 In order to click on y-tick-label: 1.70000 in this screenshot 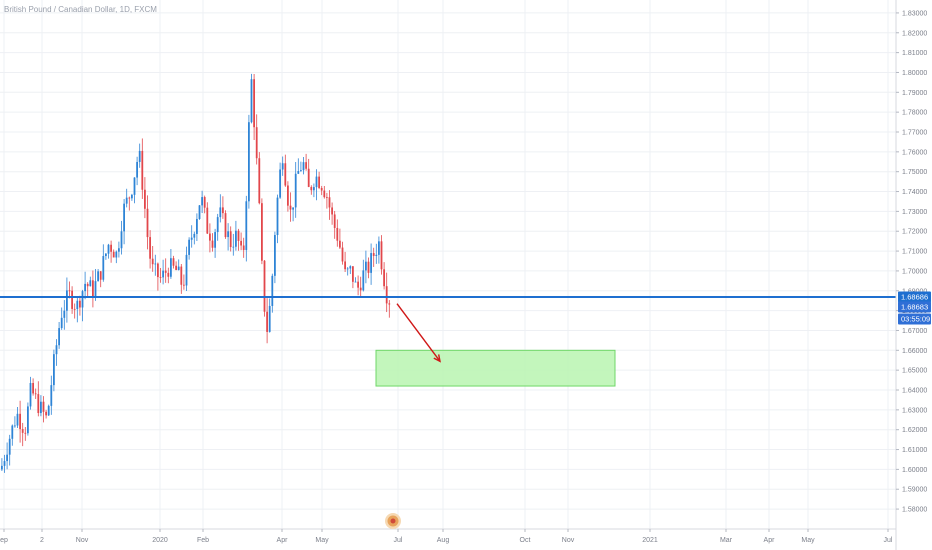, I will do `click(914, 271)`.